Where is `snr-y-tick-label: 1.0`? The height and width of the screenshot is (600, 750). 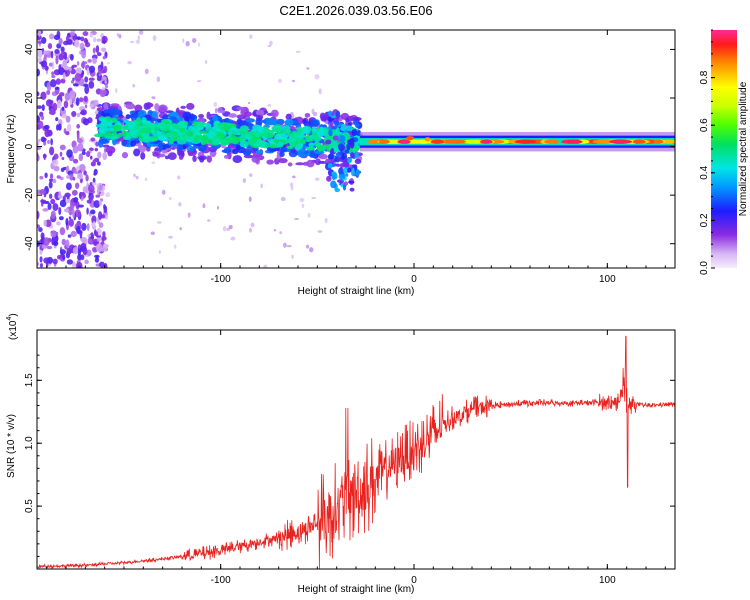
snr-y-tick-label: 1.0 is located at coordinates (29, 443).